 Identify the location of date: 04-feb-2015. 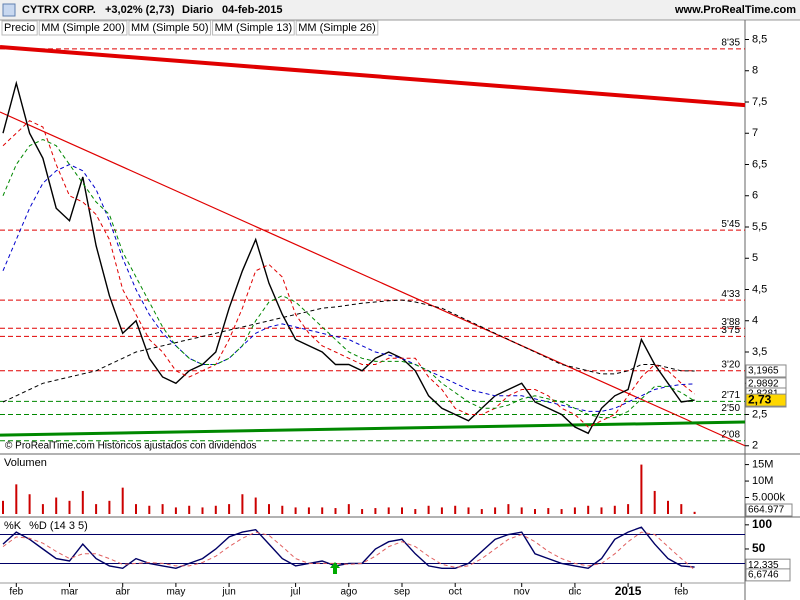
(252, 10).